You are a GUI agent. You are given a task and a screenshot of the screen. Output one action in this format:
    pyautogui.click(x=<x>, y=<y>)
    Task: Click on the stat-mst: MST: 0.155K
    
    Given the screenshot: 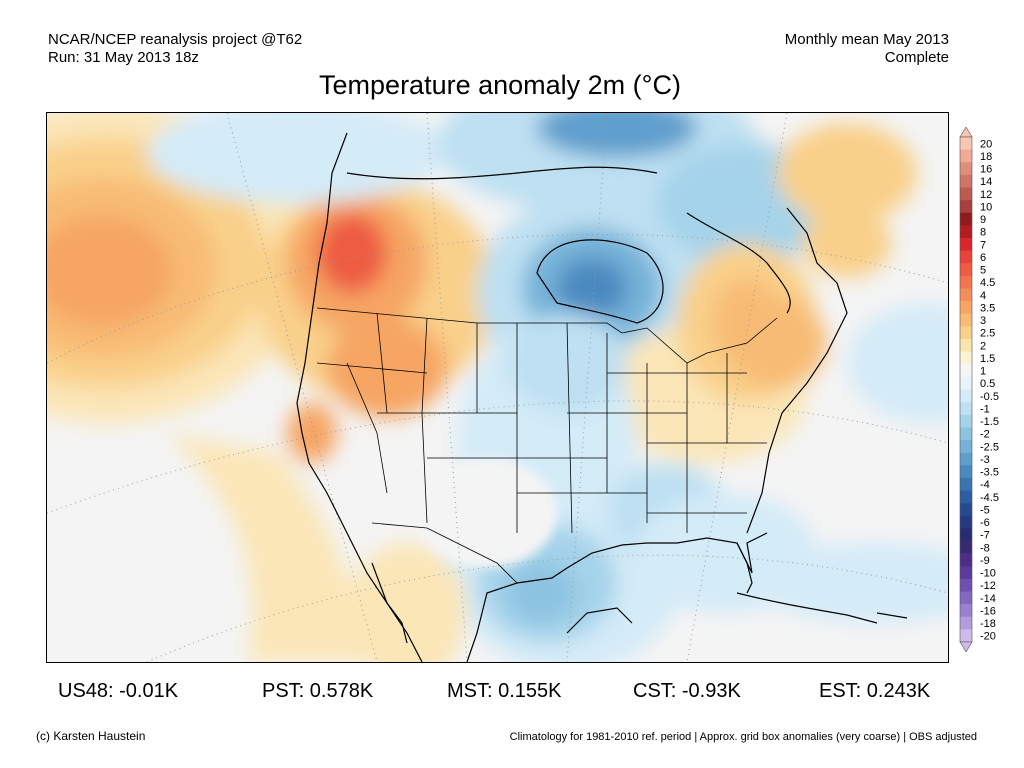 What is the action you would take?
    pyautogui.click(x=504, y=691)
    